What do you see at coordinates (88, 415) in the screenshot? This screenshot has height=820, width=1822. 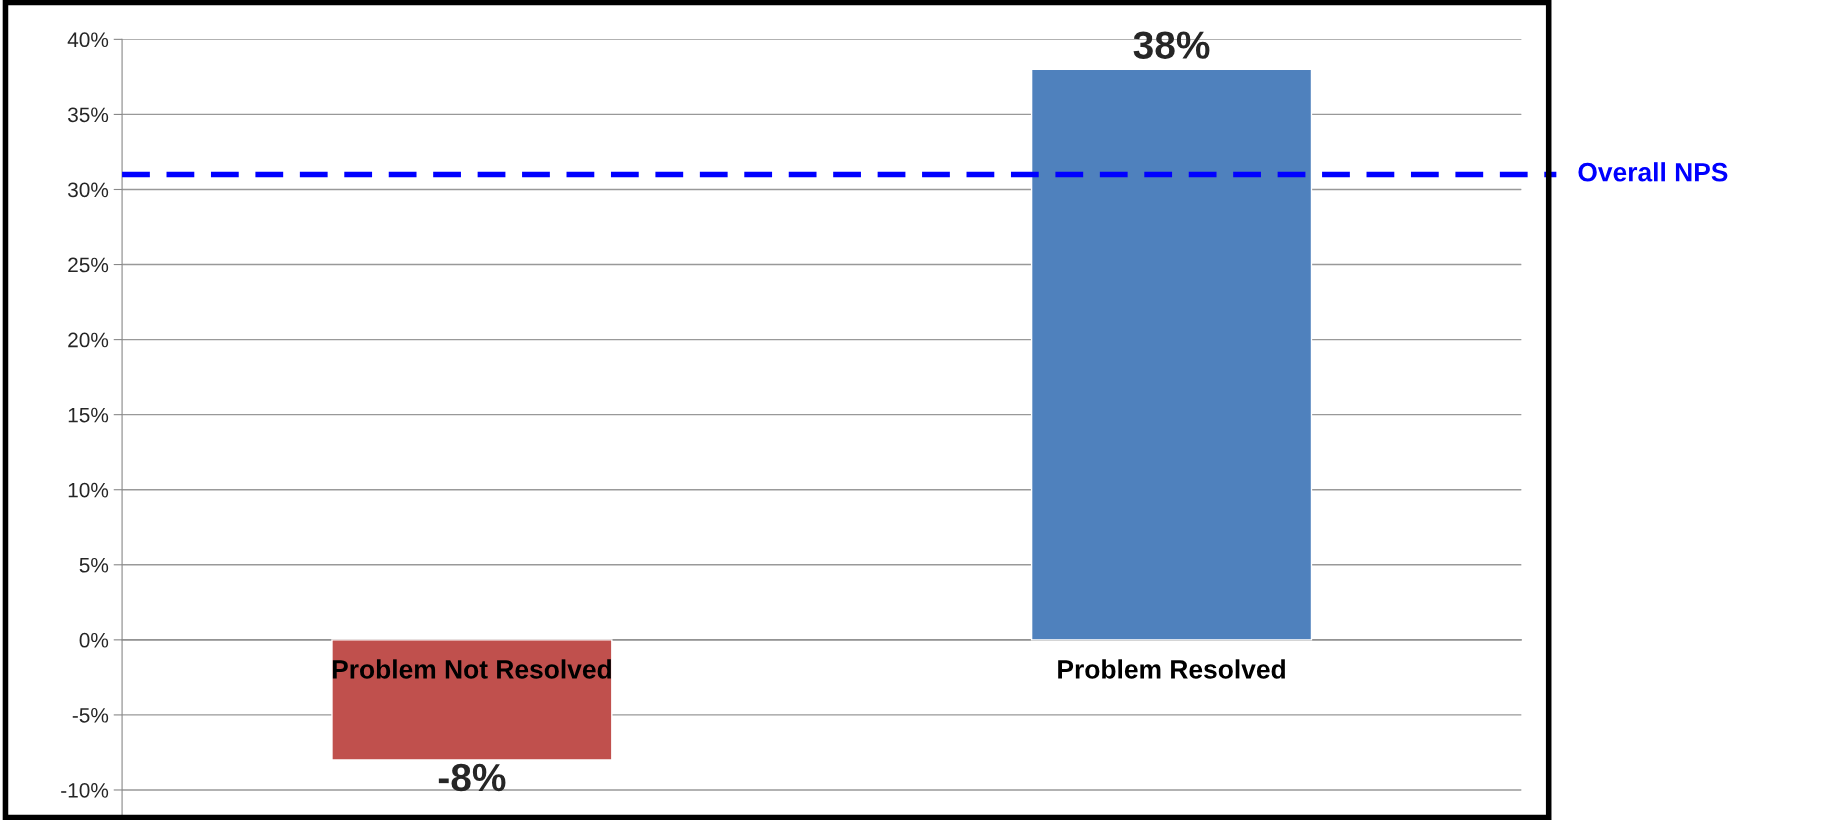 I see `y-tick-label: 15%` at bounding box center [88, 415].